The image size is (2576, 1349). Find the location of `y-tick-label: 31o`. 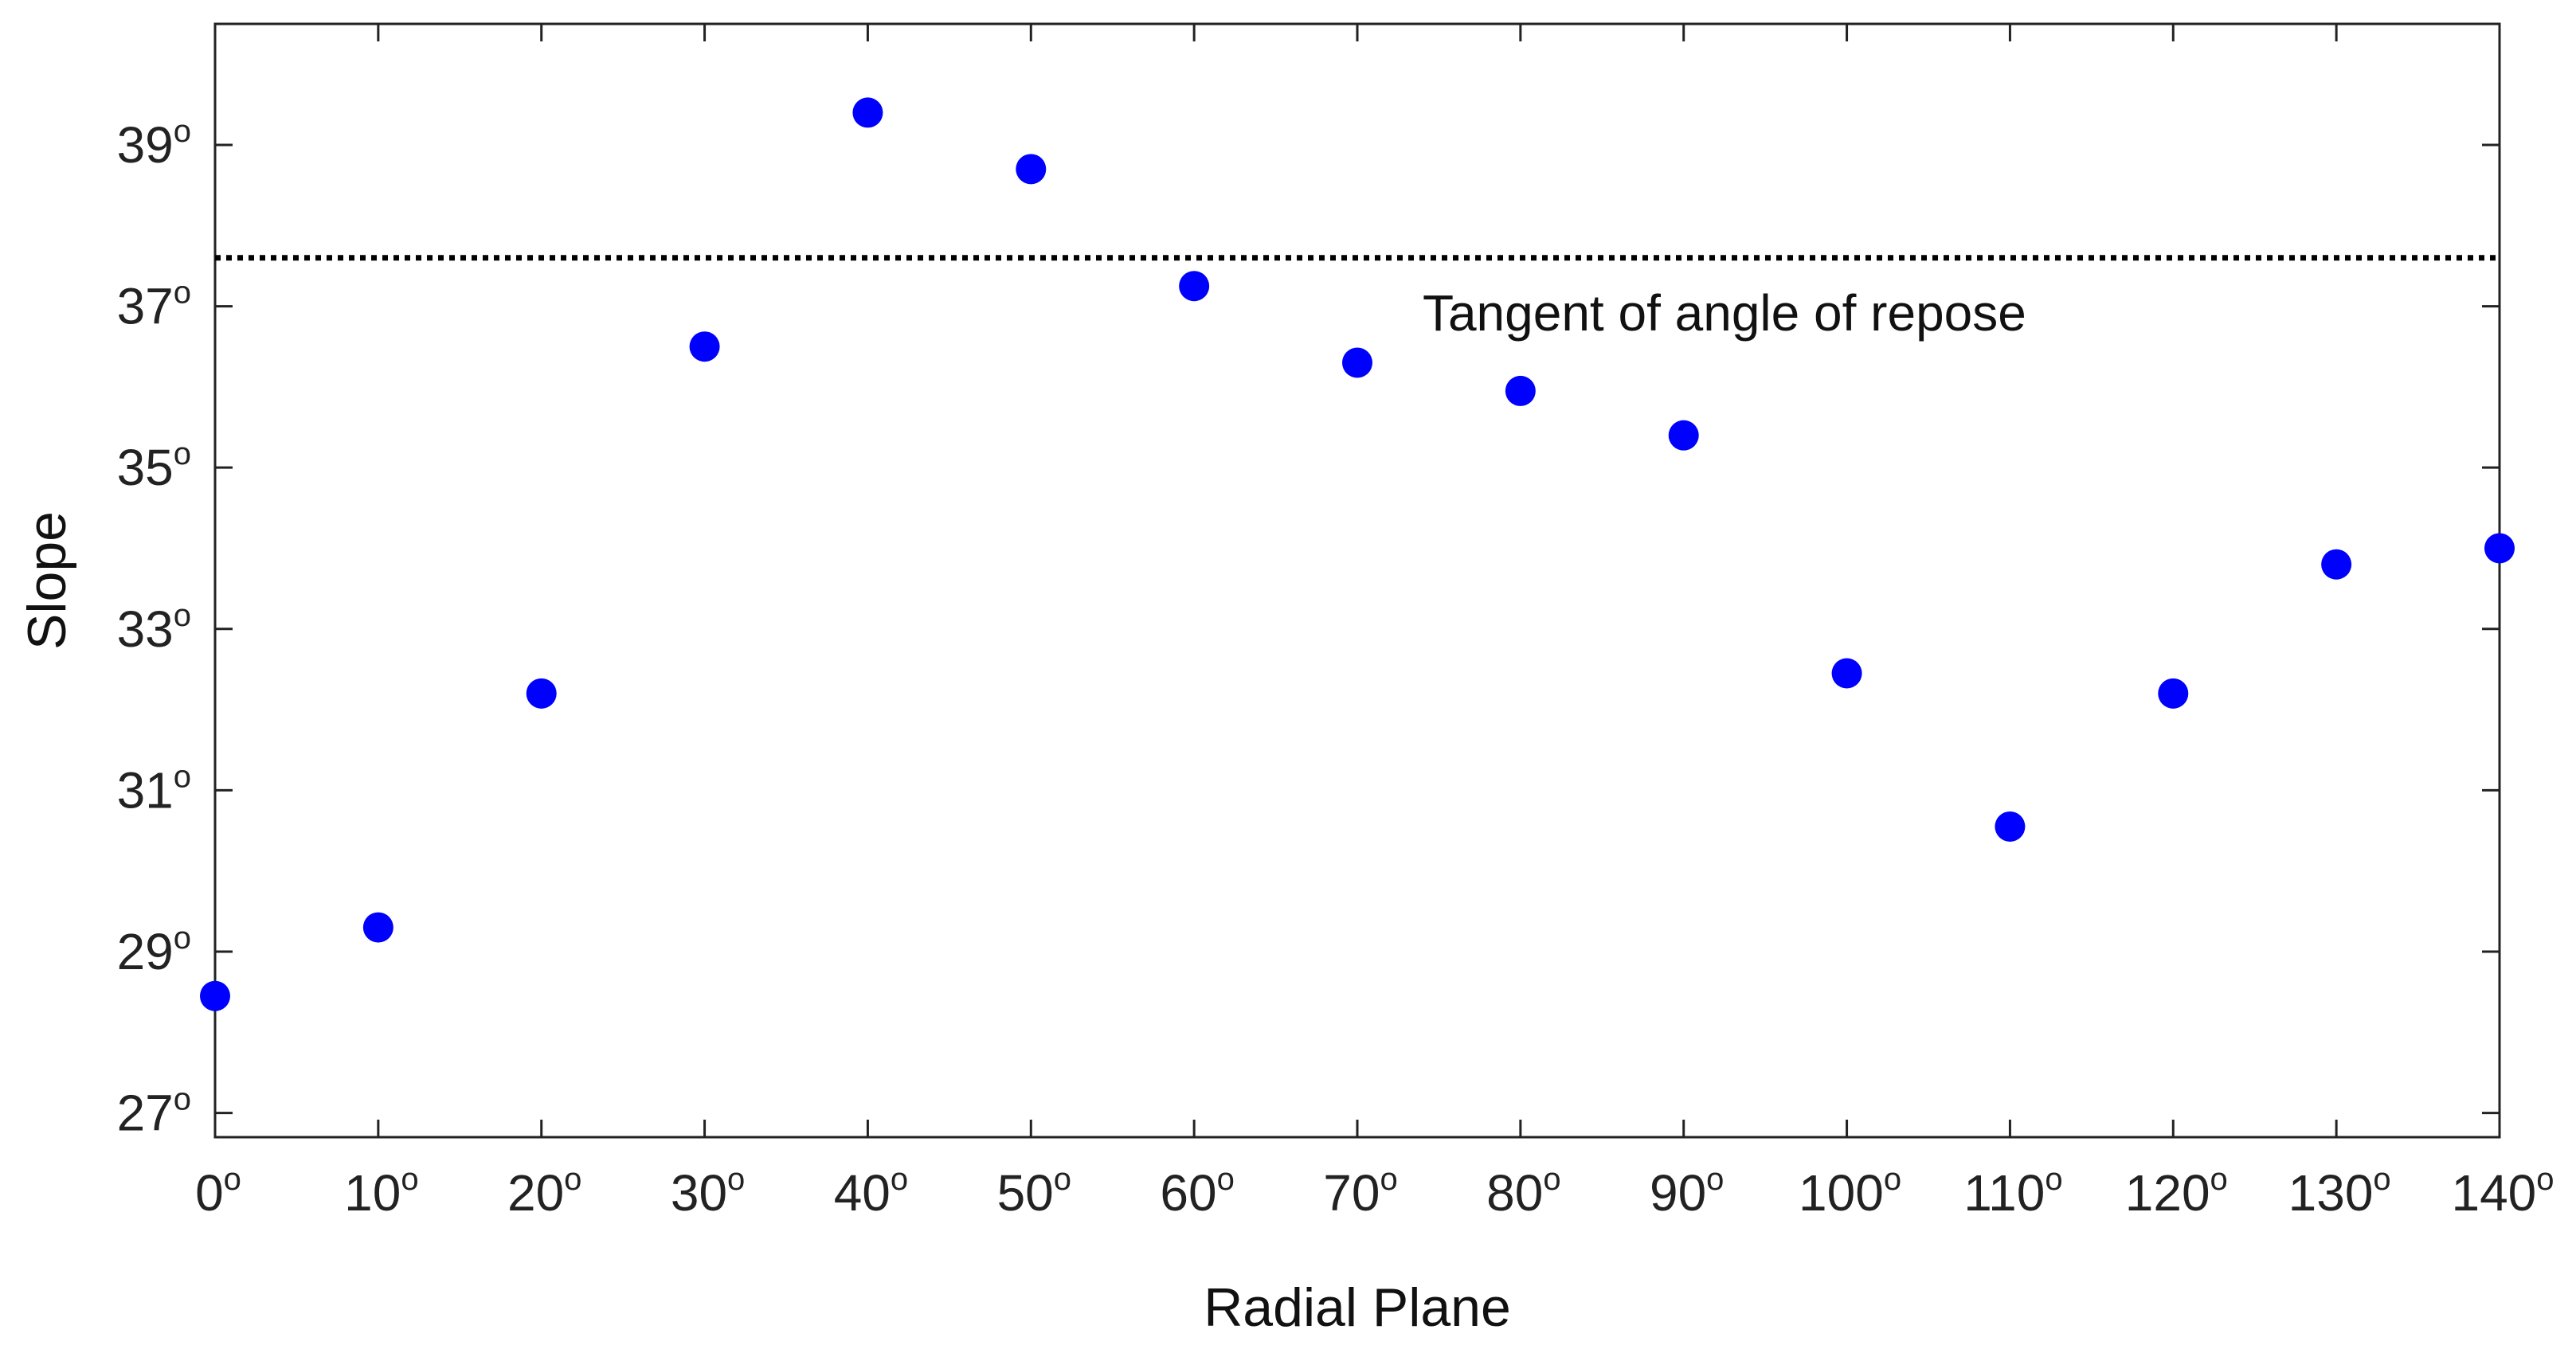

y-tick-label: 31o is located at coordinates (154, 789).